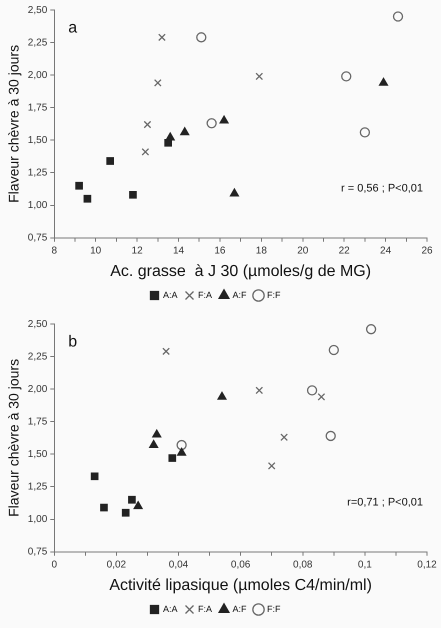 Image resolution: width=441 pixels, height=628 pixels. Describe the element at coordinates (365, 565) in the screenshot. I see `x-tick-label: 0,1` at that location.